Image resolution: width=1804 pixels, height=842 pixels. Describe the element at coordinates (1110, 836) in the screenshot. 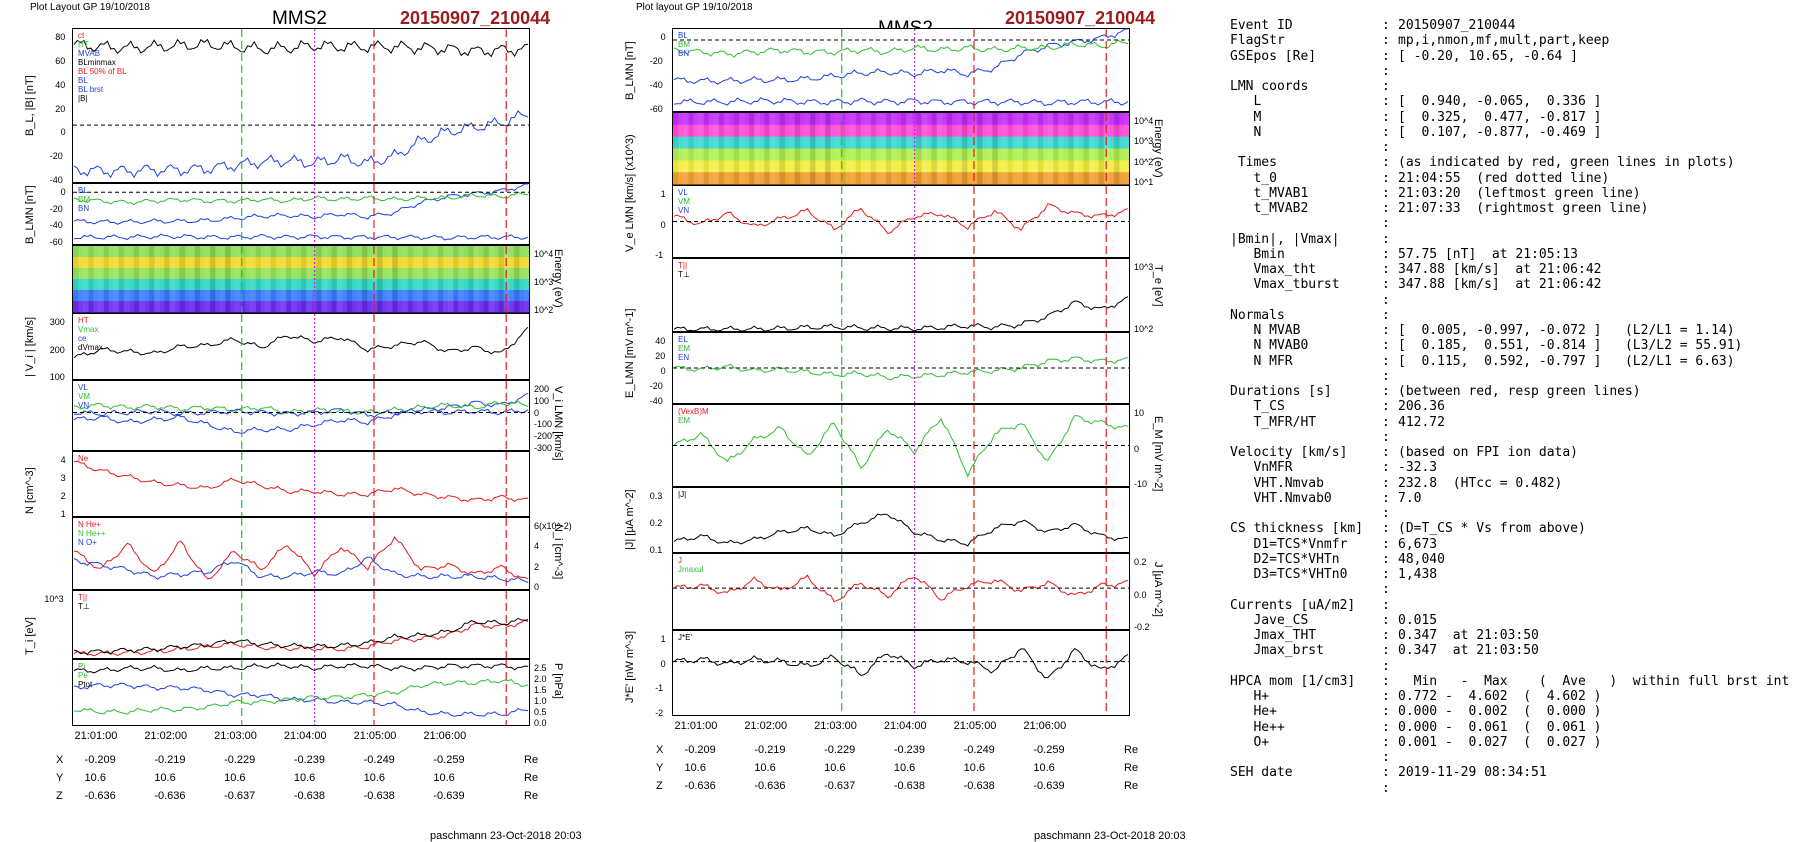

I see `right-footer: paschmann 23-Oct-2018 20:03` at that location.